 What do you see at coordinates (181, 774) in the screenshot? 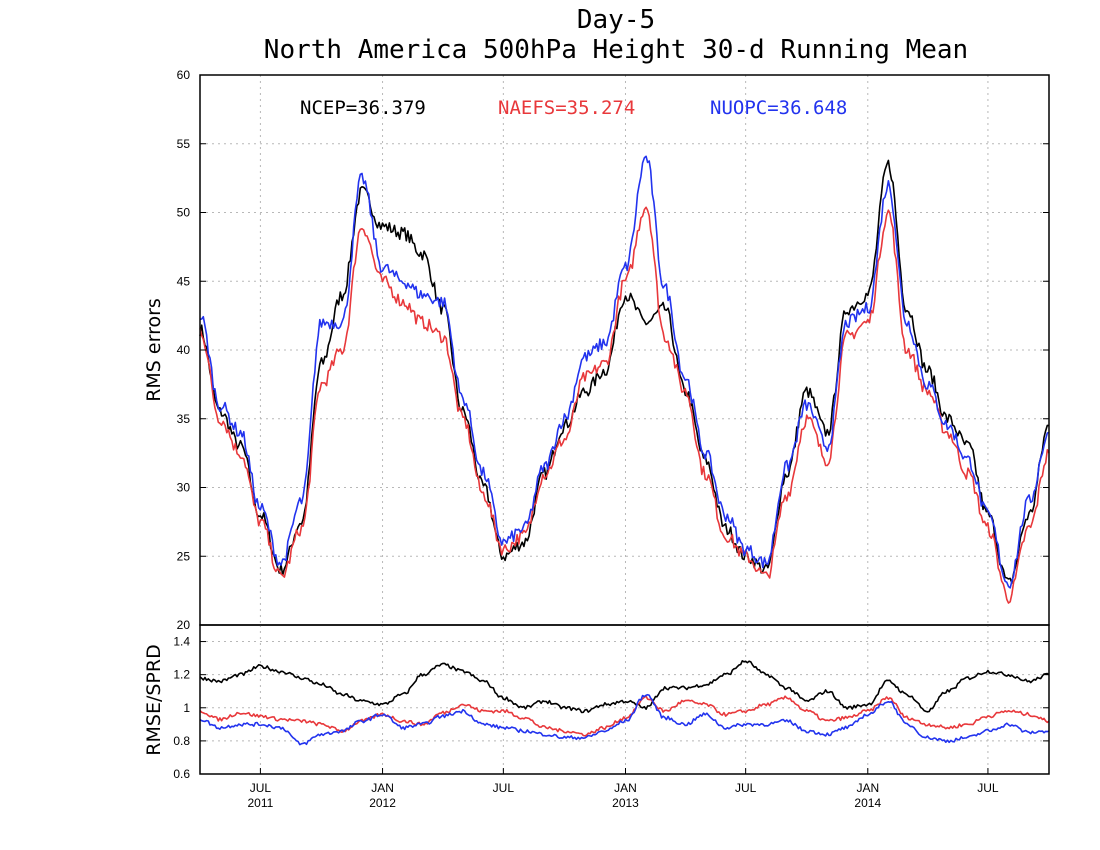
I see `lower-y-tick-label: 0.6` at bounding box center [181, 774].